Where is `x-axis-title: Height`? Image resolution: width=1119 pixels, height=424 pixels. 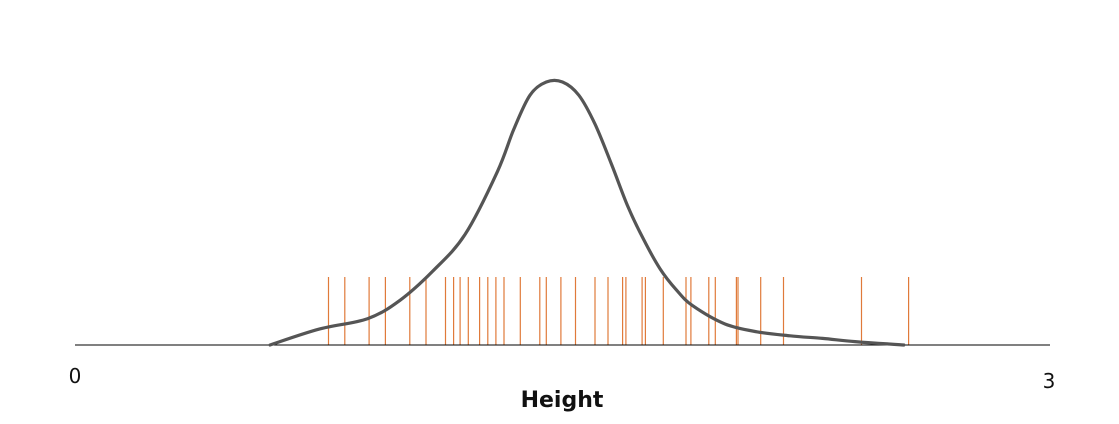
x-axis-title: Height is located at coordinates (562, 400).